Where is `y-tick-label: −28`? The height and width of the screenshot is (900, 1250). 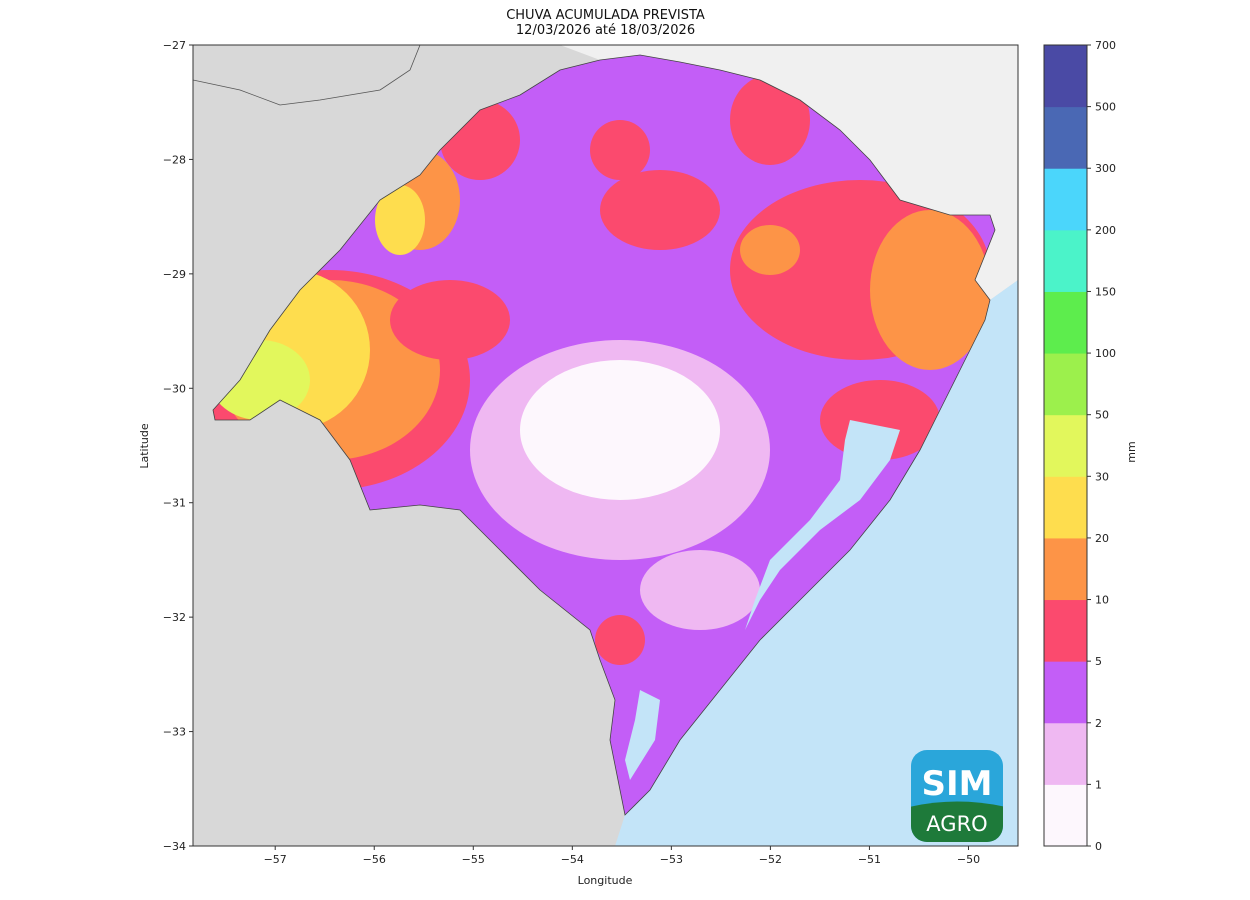 y-tick-label: −28 is located at coordinates (174, 159).